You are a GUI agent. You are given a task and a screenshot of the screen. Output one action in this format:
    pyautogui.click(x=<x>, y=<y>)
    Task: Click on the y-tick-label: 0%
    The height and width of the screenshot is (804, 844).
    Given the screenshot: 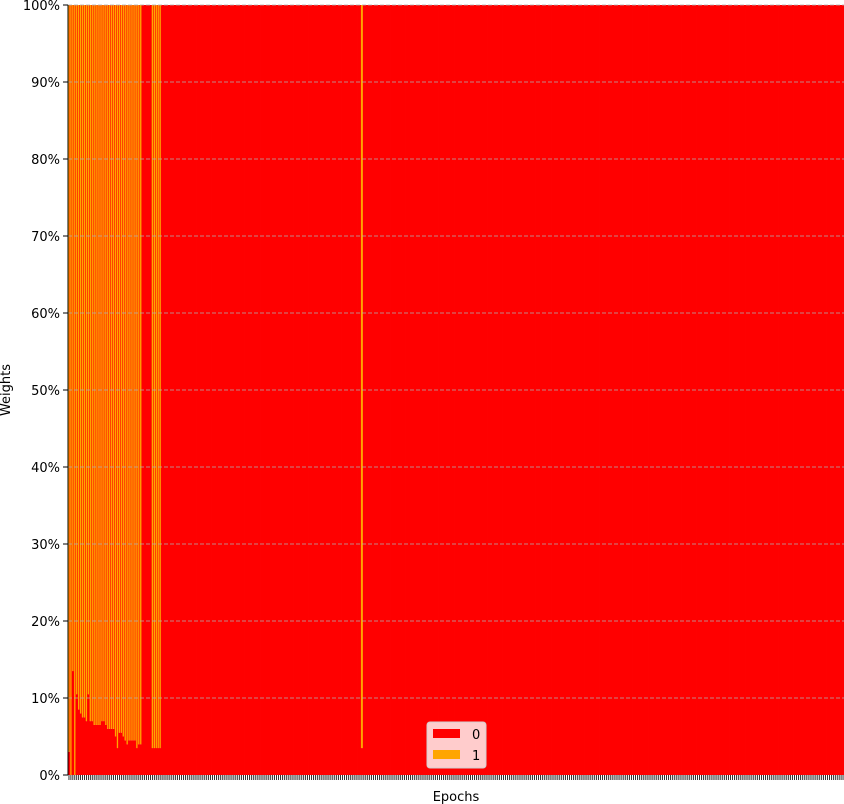 What is the action you would take?
    pyautogui.click(x=49, y=776)
    